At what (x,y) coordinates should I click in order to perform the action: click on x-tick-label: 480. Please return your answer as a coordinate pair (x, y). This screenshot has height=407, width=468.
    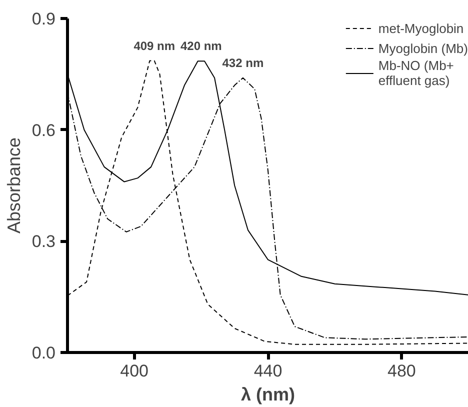
    Looking at the image, I should click on (401, 371).